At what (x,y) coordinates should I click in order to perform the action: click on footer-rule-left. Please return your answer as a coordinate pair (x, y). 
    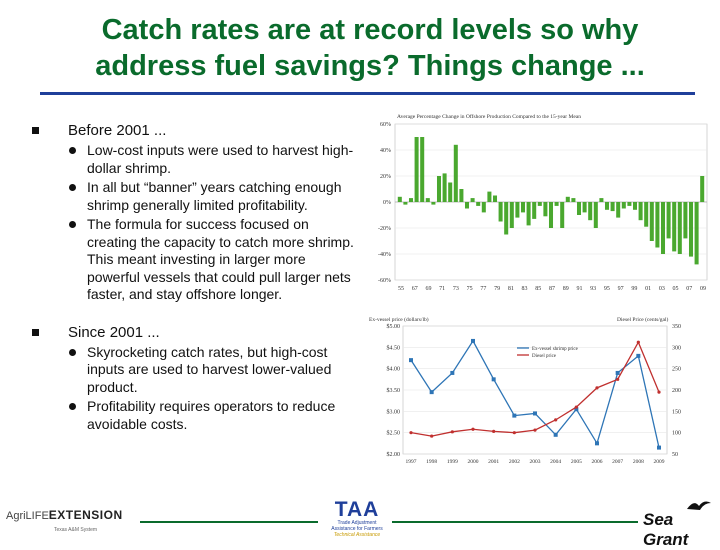
    Looking at the image, I should click on (229, 522).